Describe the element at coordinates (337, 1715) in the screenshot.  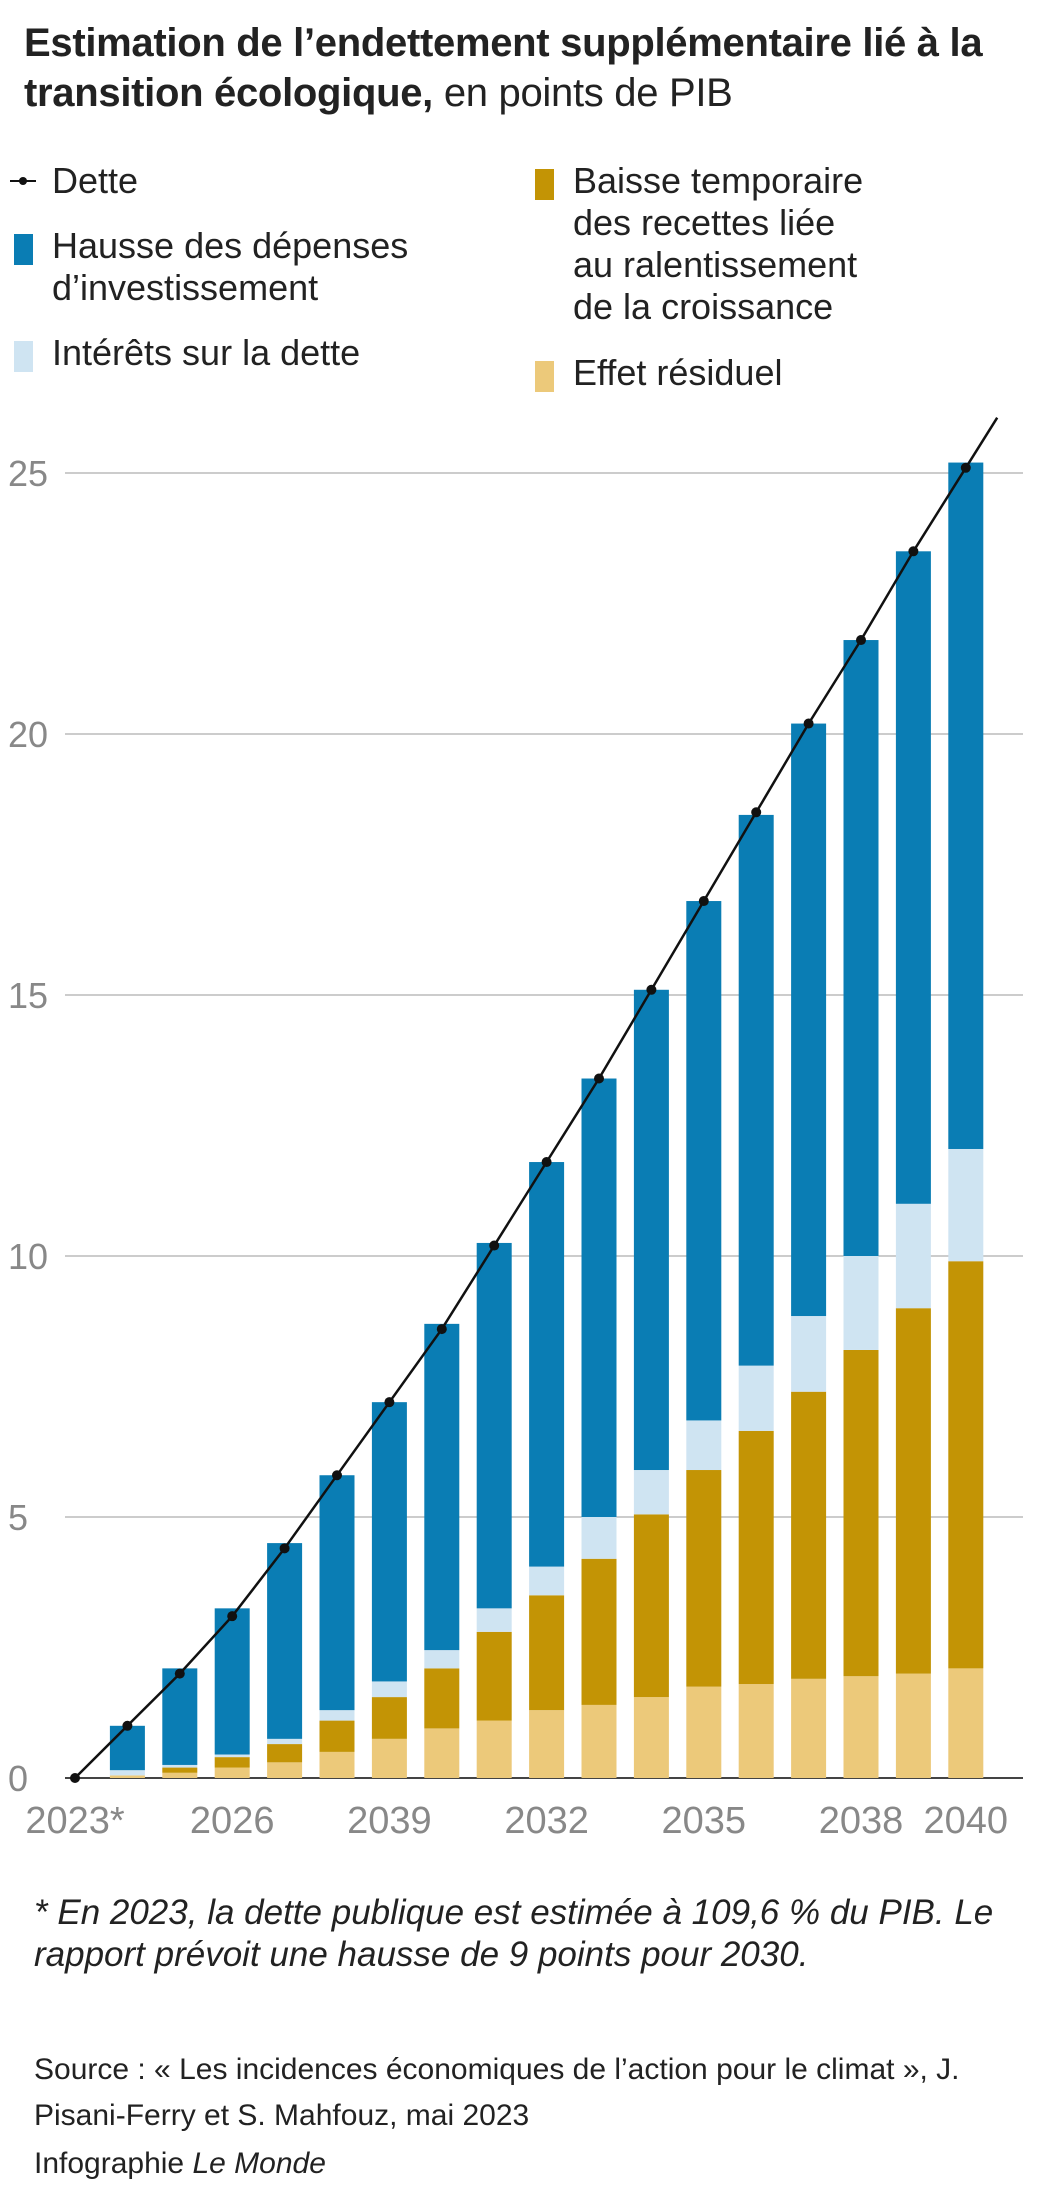
I see `bar-interets-2028` at that location.